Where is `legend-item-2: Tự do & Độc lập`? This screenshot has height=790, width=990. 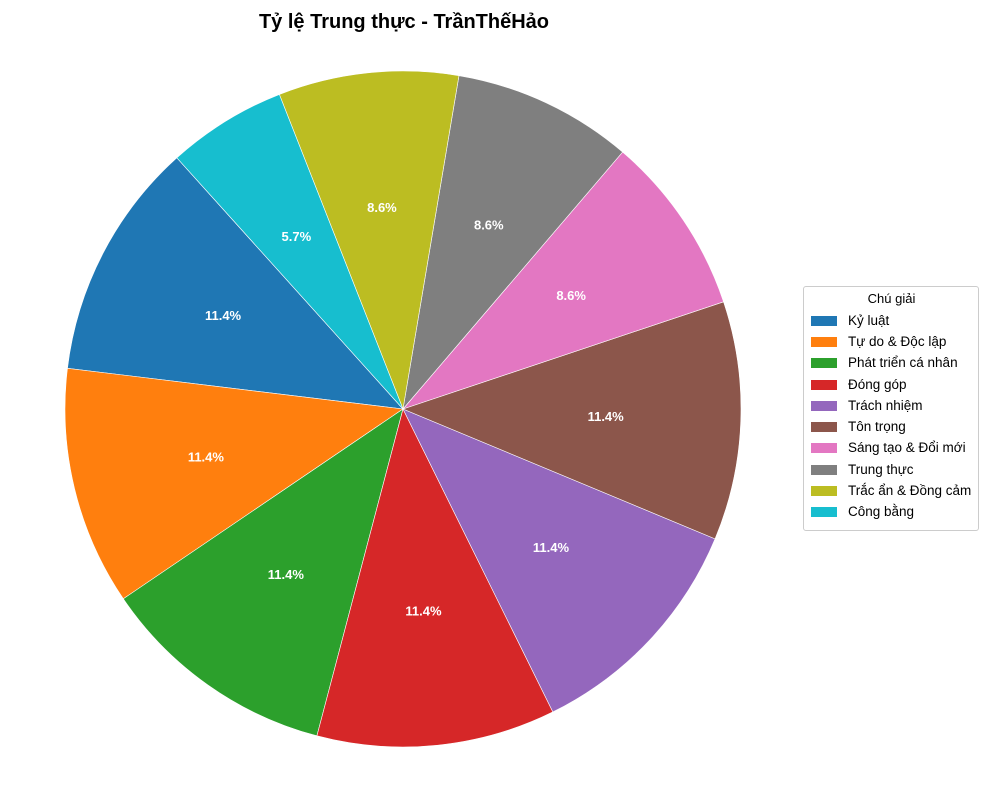 legend-item-2: Tự do & Độc lập is located at coordinates (891, 341).